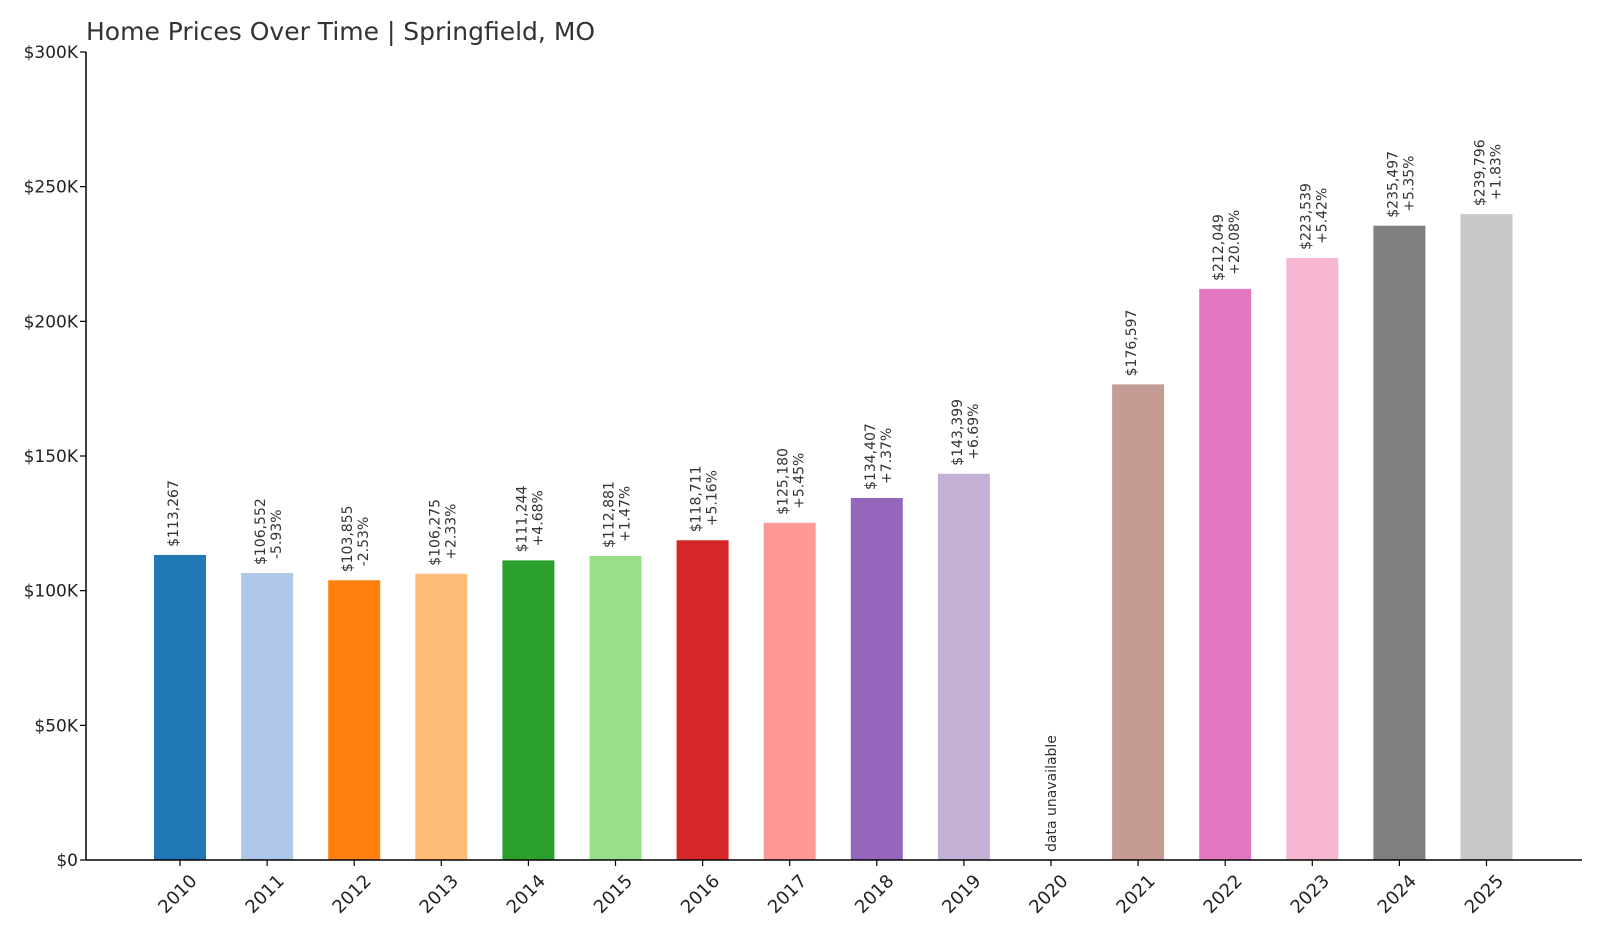 The width and height of the screenshot is (1600, 933). I want to click on bar-value-label: $235,497, so click(1393, 184).